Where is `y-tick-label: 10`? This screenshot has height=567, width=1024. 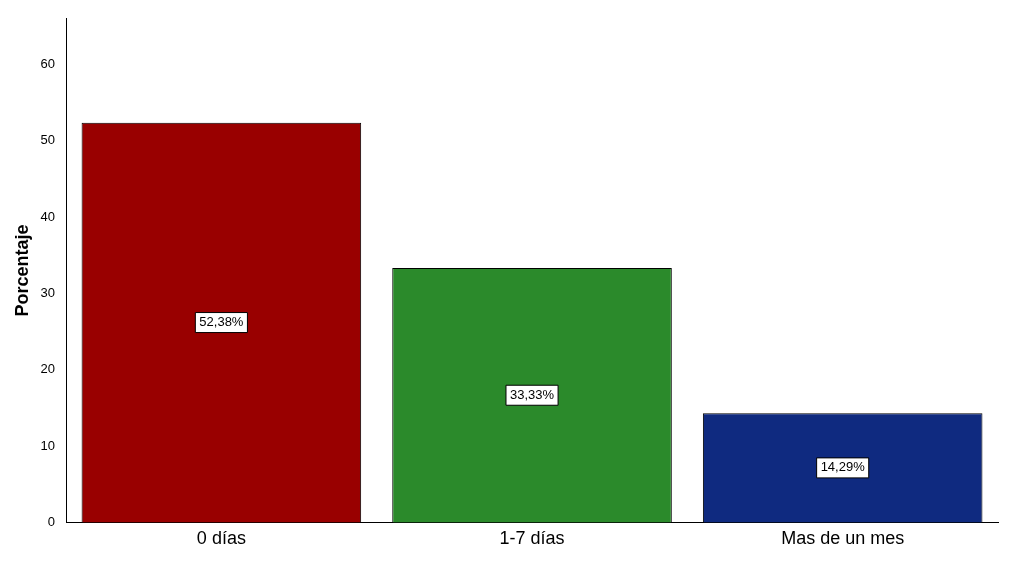 y-tick-label: 10 is located at coordinates (48, 445).